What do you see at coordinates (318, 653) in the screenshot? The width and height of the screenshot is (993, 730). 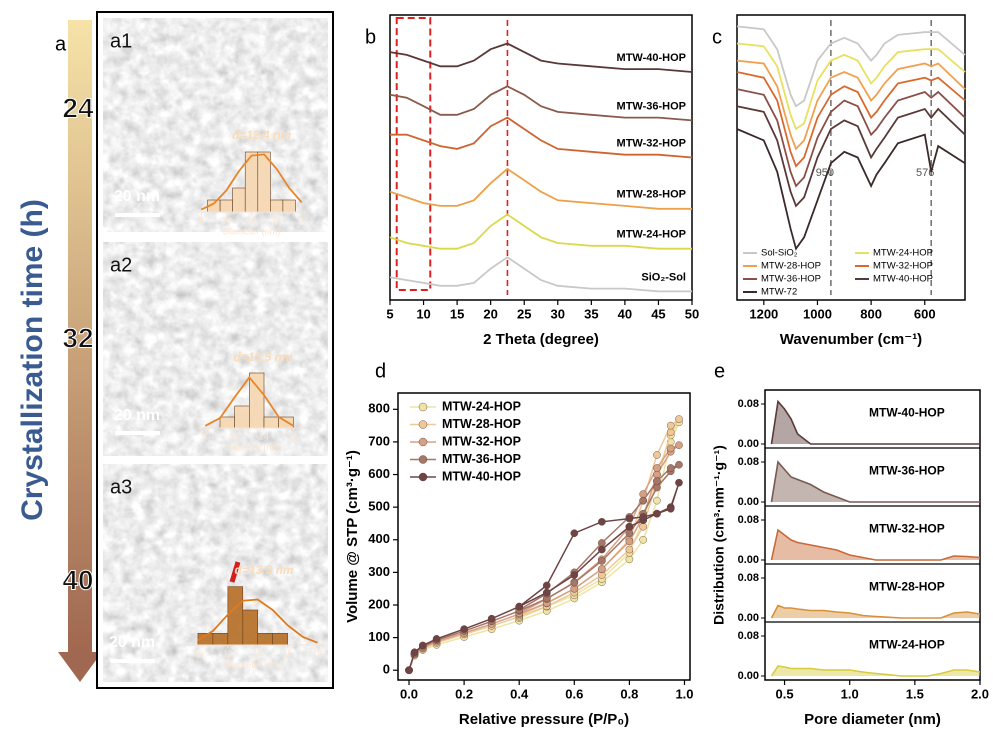 I see `x-tick-label: 18` at bounding box center [318, 653].